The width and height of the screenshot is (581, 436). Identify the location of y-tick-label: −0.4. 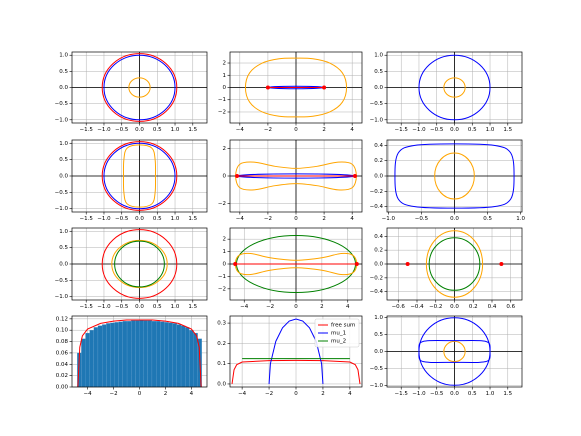
(377, 292).